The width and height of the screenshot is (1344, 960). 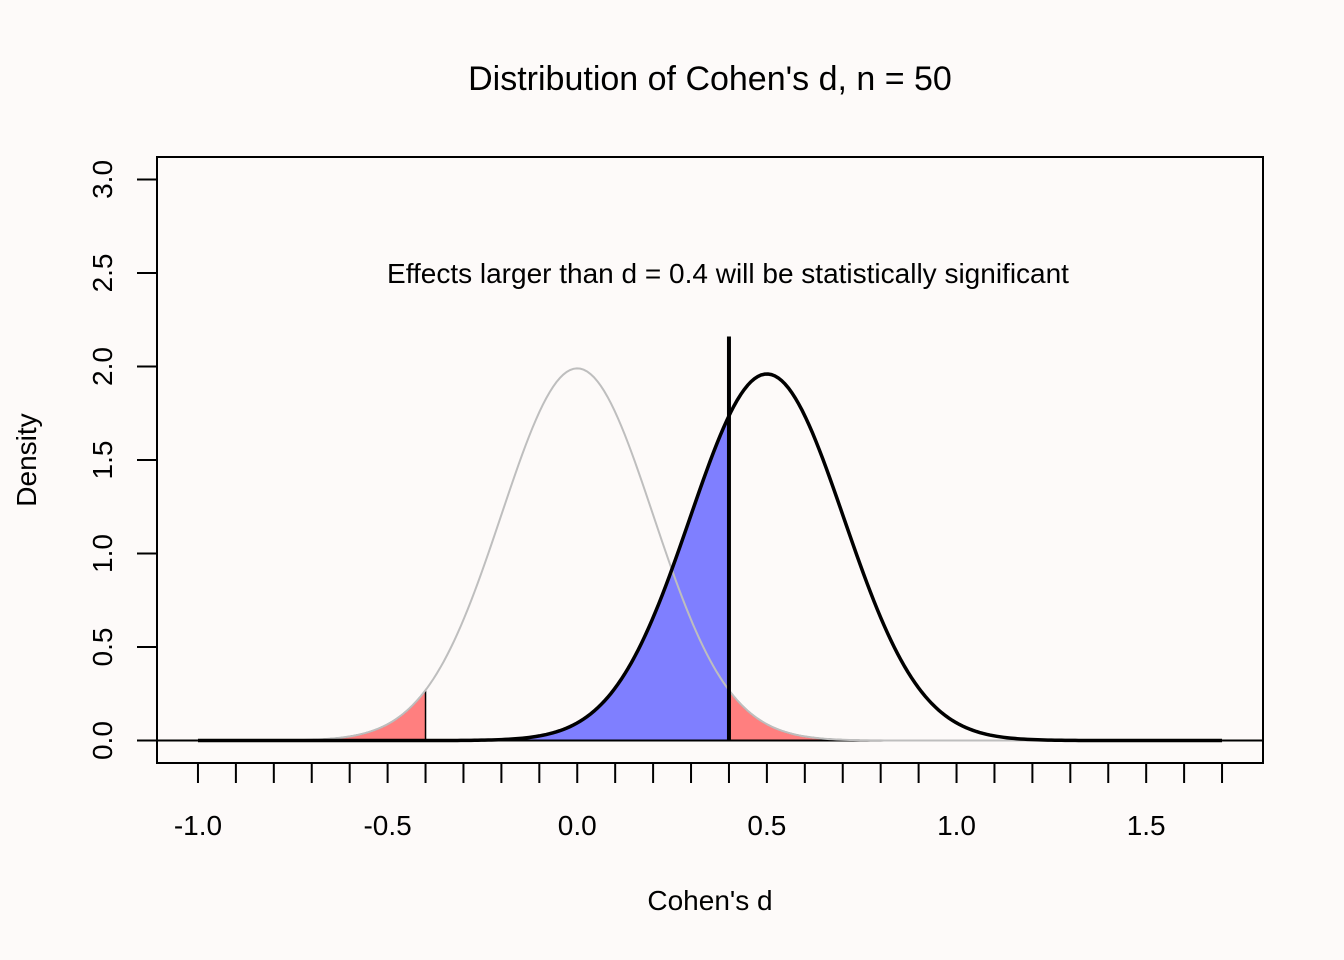 I want to click on y-axis-label: Density, so click(x=26, y=459).